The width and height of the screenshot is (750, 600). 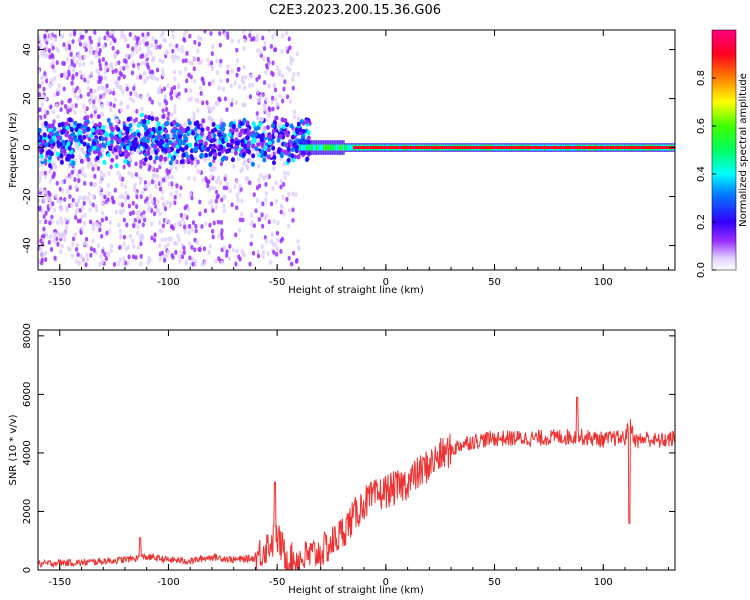 I want to click on figure-title: C2E3.2023.200.15.36.G06, so click(x=355, y=10).